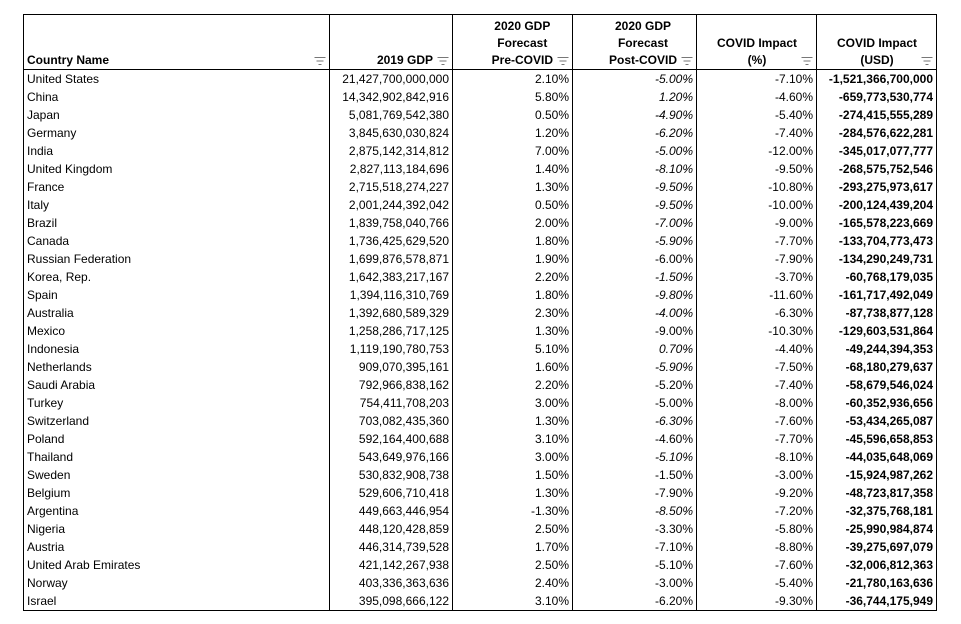  I want to click on cell-country: Canada, so click(176, 241).